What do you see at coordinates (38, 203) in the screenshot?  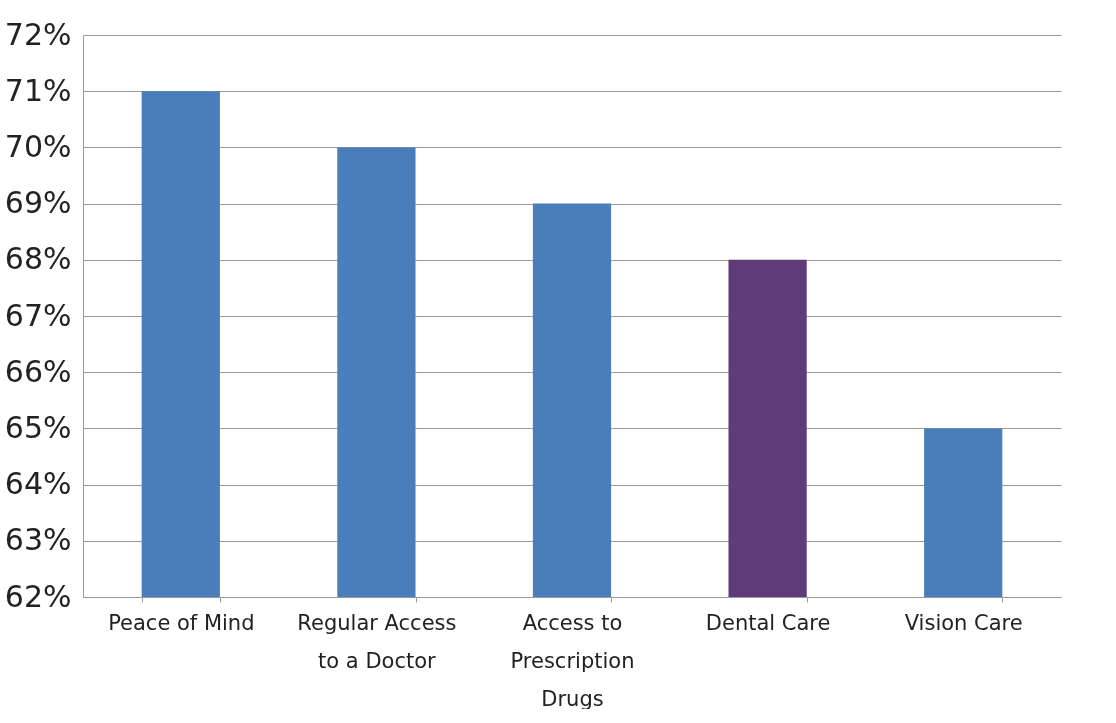 I see `y-tick-label: 69%` at bounding box center [38, 203].